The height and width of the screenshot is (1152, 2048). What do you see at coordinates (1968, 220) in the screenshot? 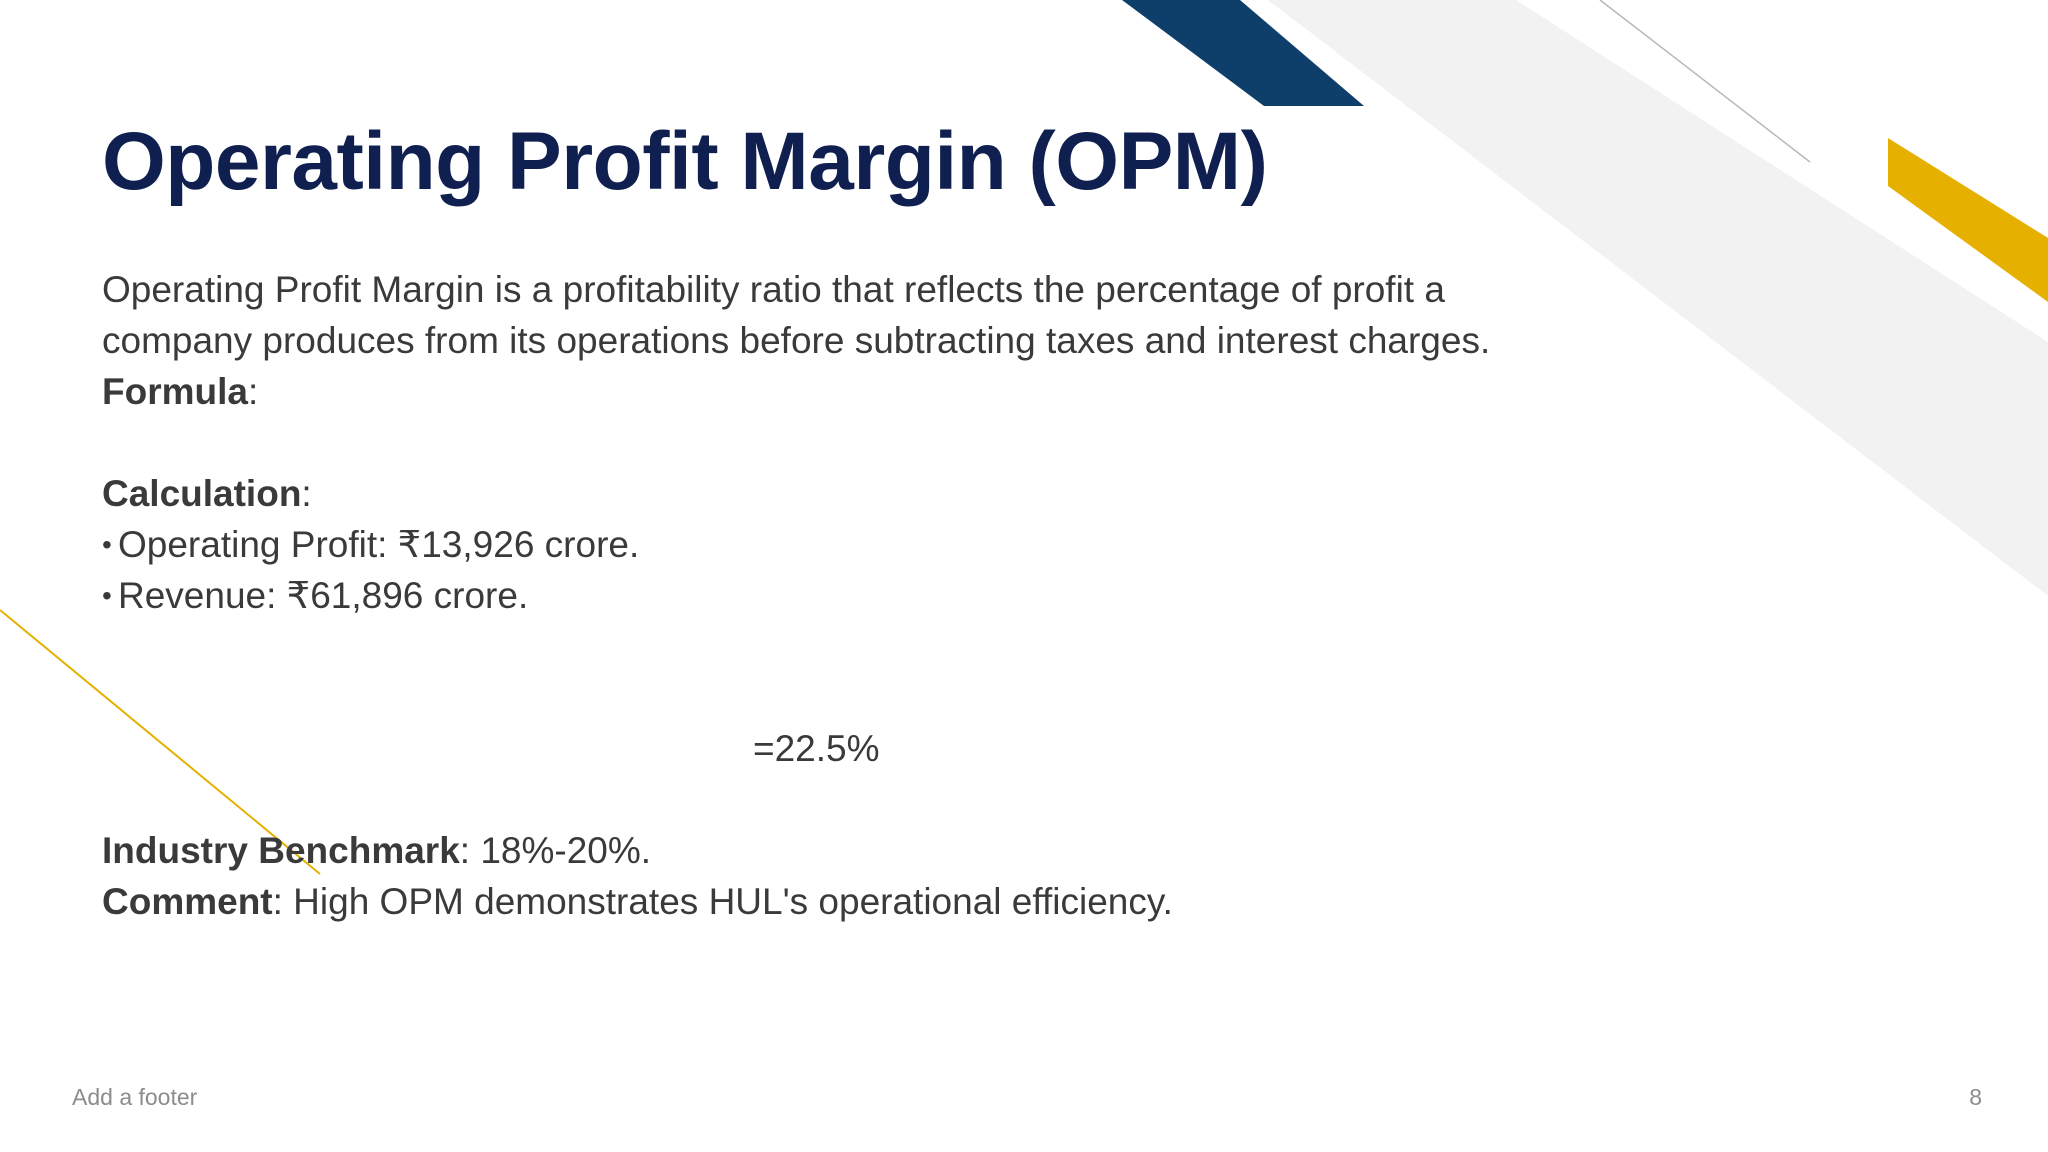
I see `gold-diagonal-stripe` at bounding box center [1968, 220].